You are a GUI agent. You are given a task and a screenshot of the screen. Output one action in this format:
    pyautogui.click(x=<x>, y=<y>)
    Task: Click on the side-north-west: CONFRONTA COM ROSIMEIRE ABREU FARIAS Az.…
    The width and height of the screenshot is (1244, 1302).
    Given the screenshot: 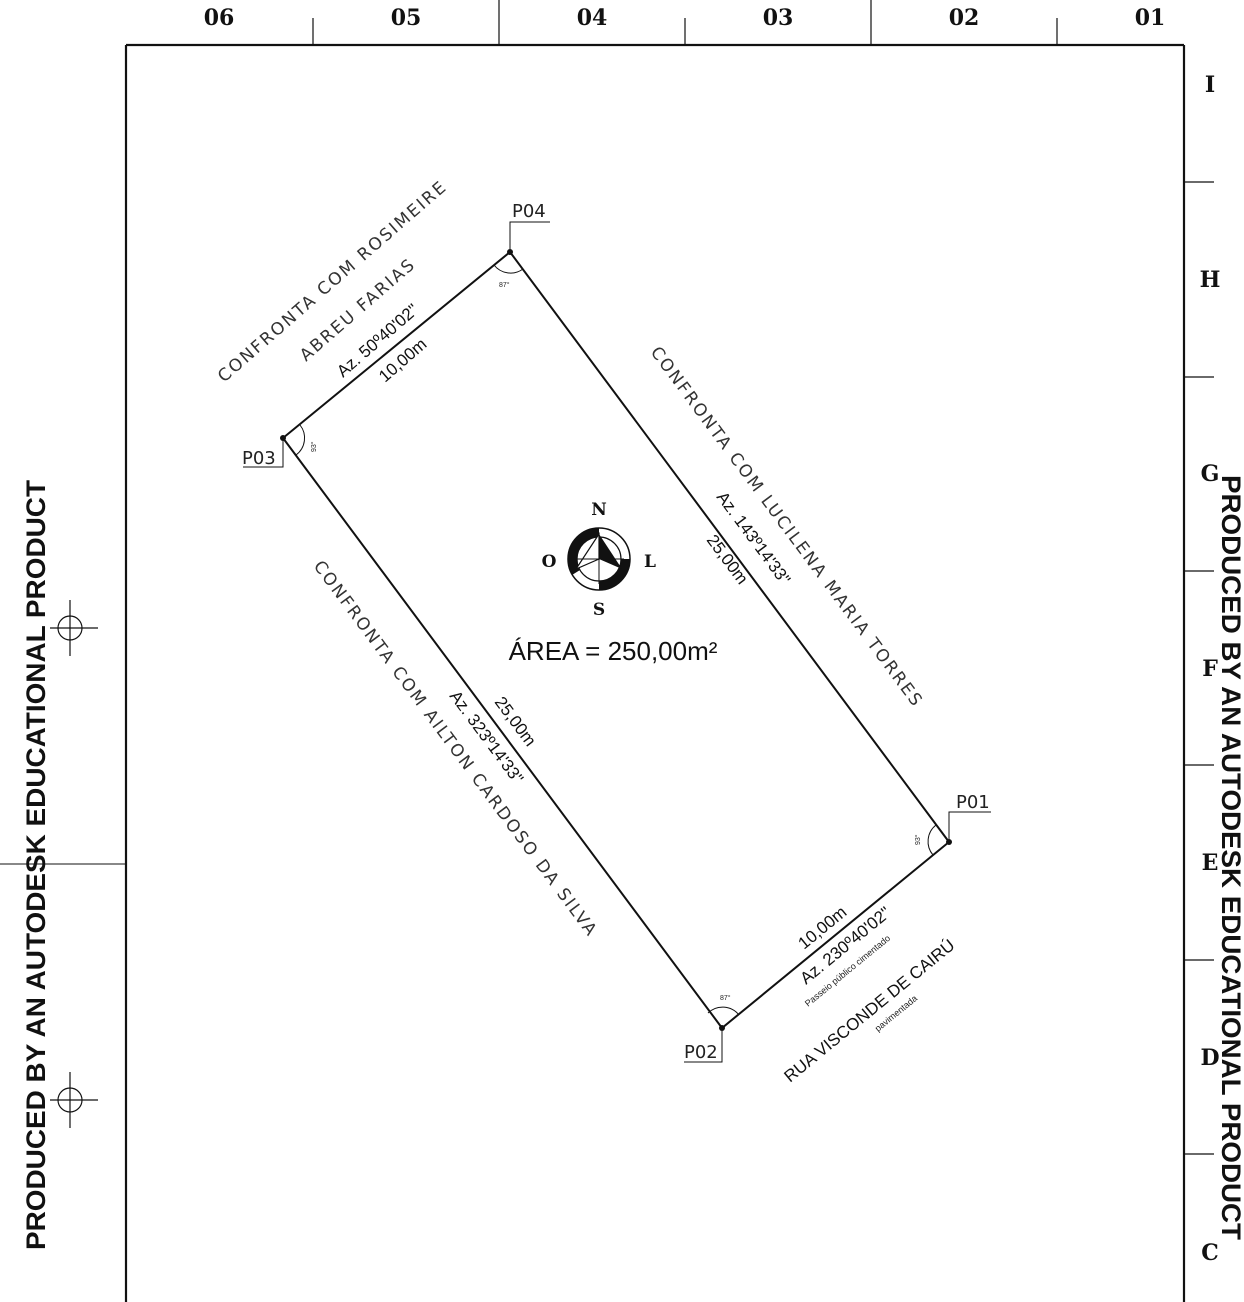 What is the action you would take?
    pyautogui.click(x=332, y=282)
    